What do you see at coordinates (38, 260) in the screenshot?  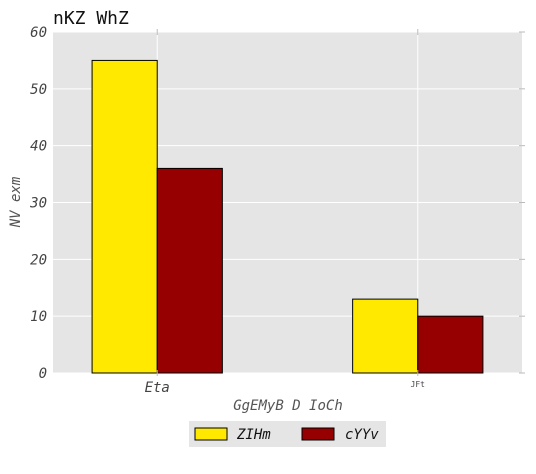 I see `y-tick-label: 20` at bounding box center [38, 260].